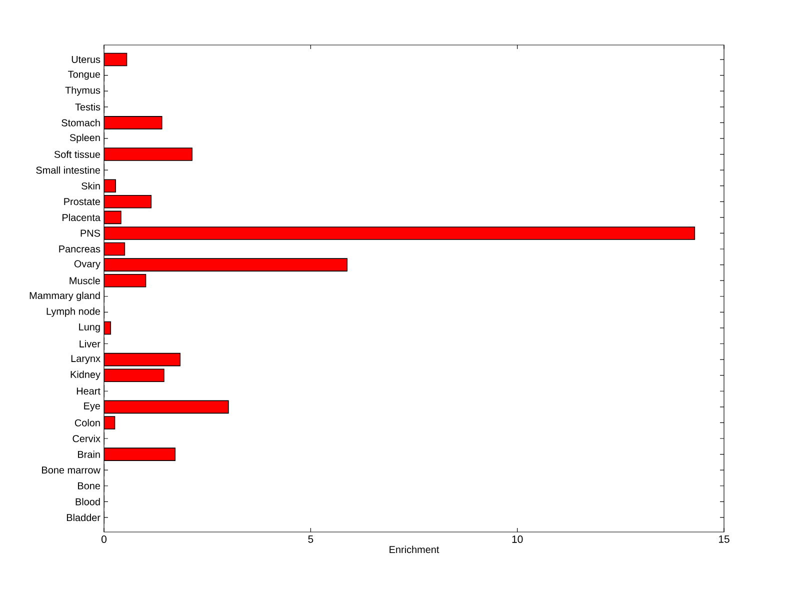 This screenshot has width=800, height=599. I want to click on x-tick-label: 10, so click(517, 539).